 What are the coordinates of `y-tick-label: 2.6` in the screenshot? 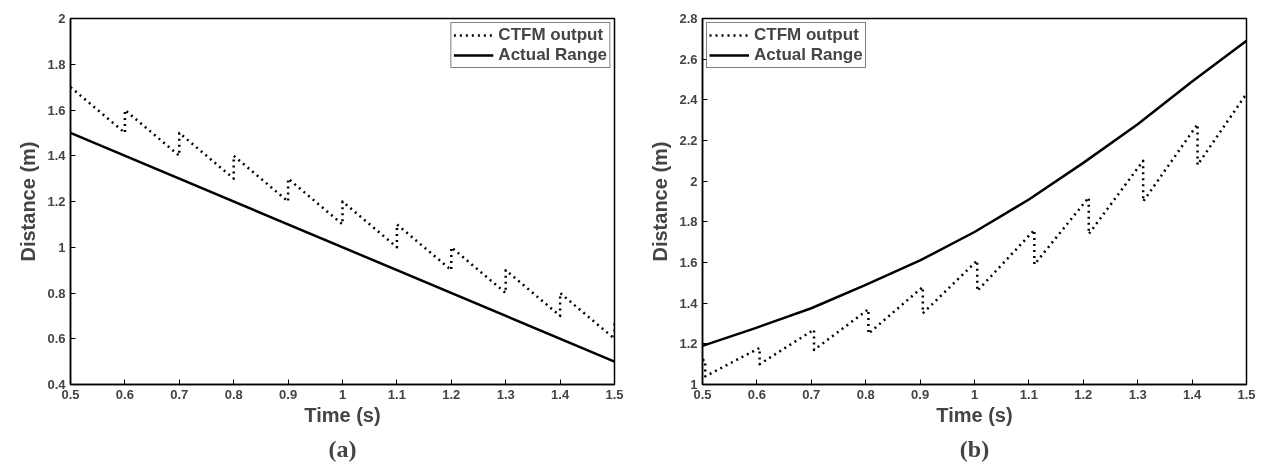 It's located at (688, 59).